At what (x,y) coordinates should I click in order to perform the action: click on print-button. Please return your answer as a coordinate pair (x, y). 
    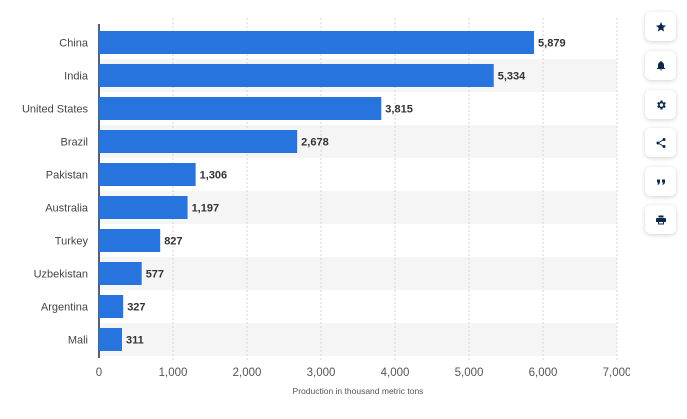
    Looking at the image, I should click on (660, 219).